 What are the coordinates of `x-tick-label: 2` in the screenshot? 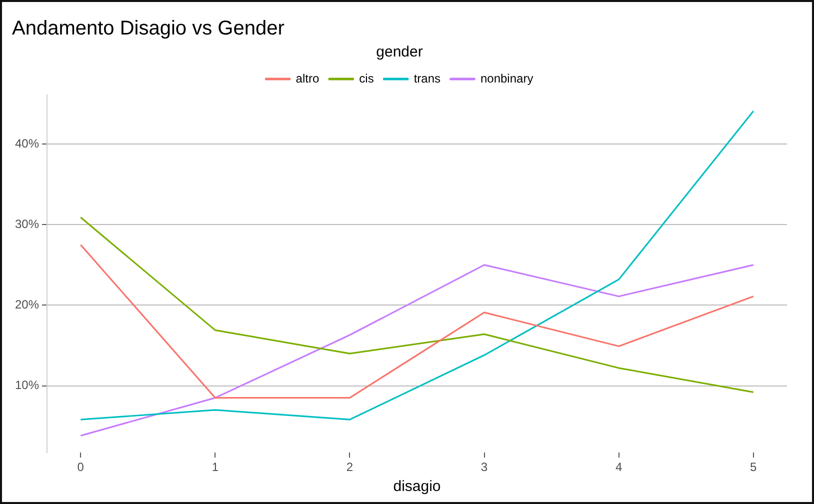 It's located at (350, 467).